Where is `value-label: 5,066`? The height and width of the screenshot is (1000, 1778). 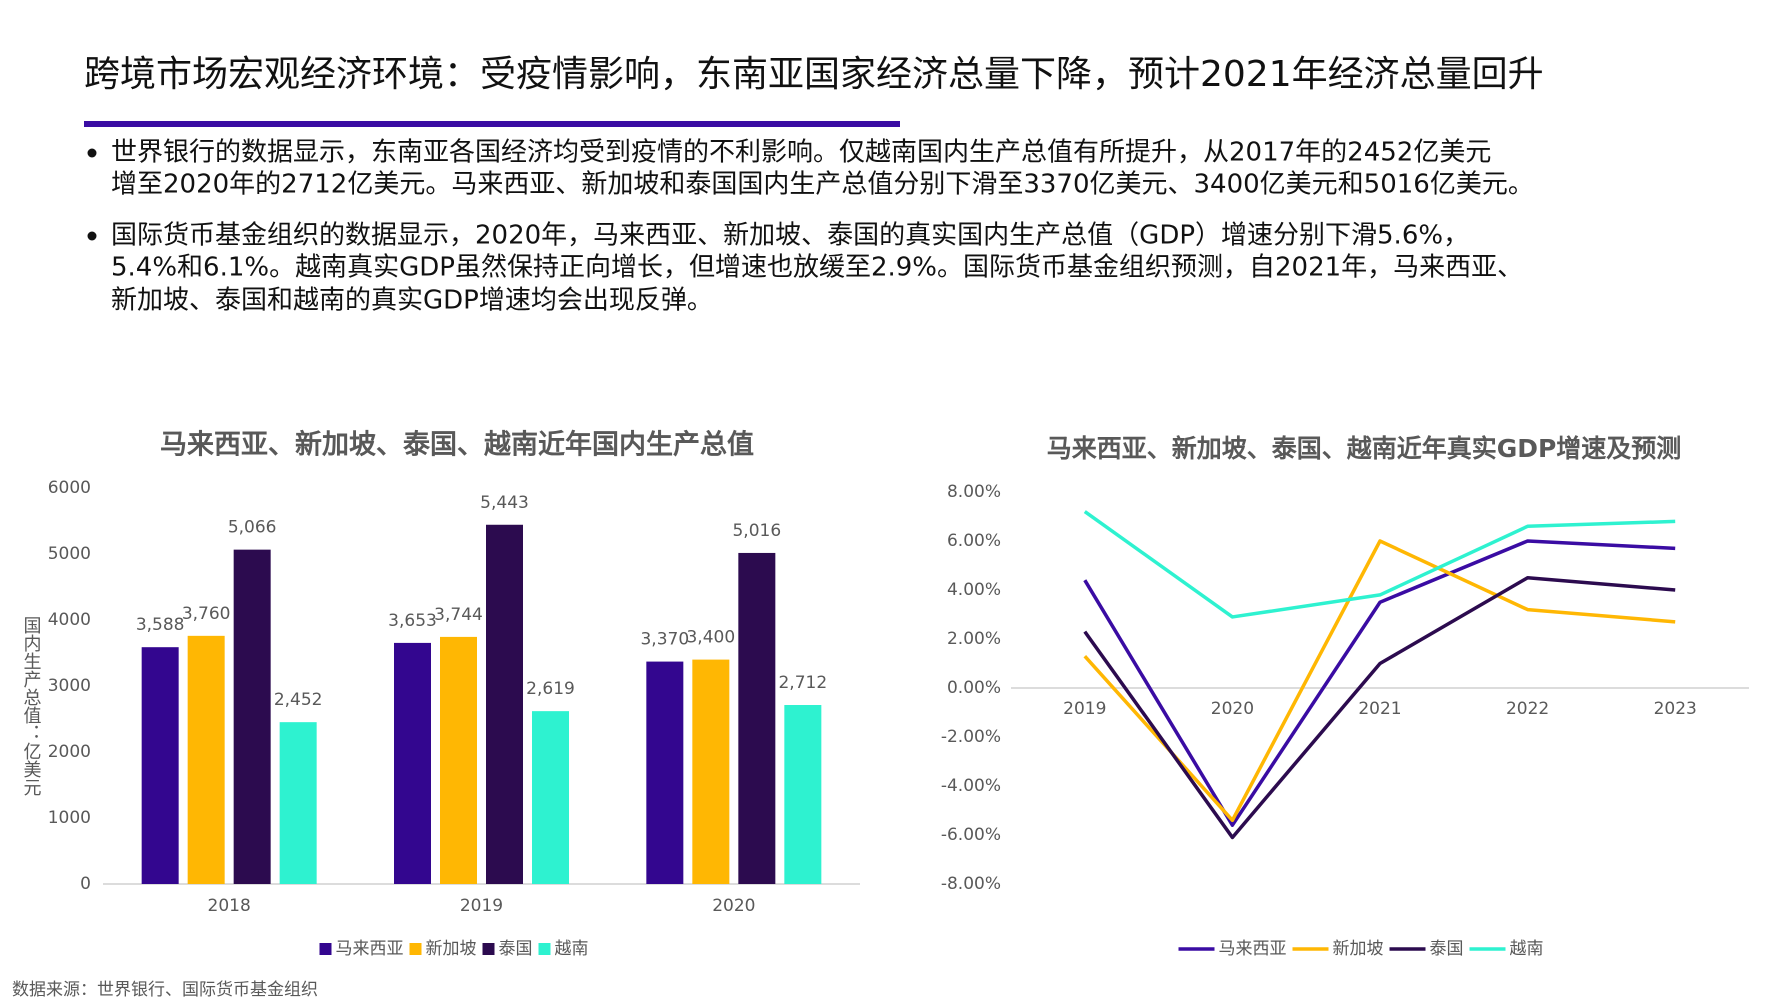
value-label: 5,066 is located at coordinates (252, 528).